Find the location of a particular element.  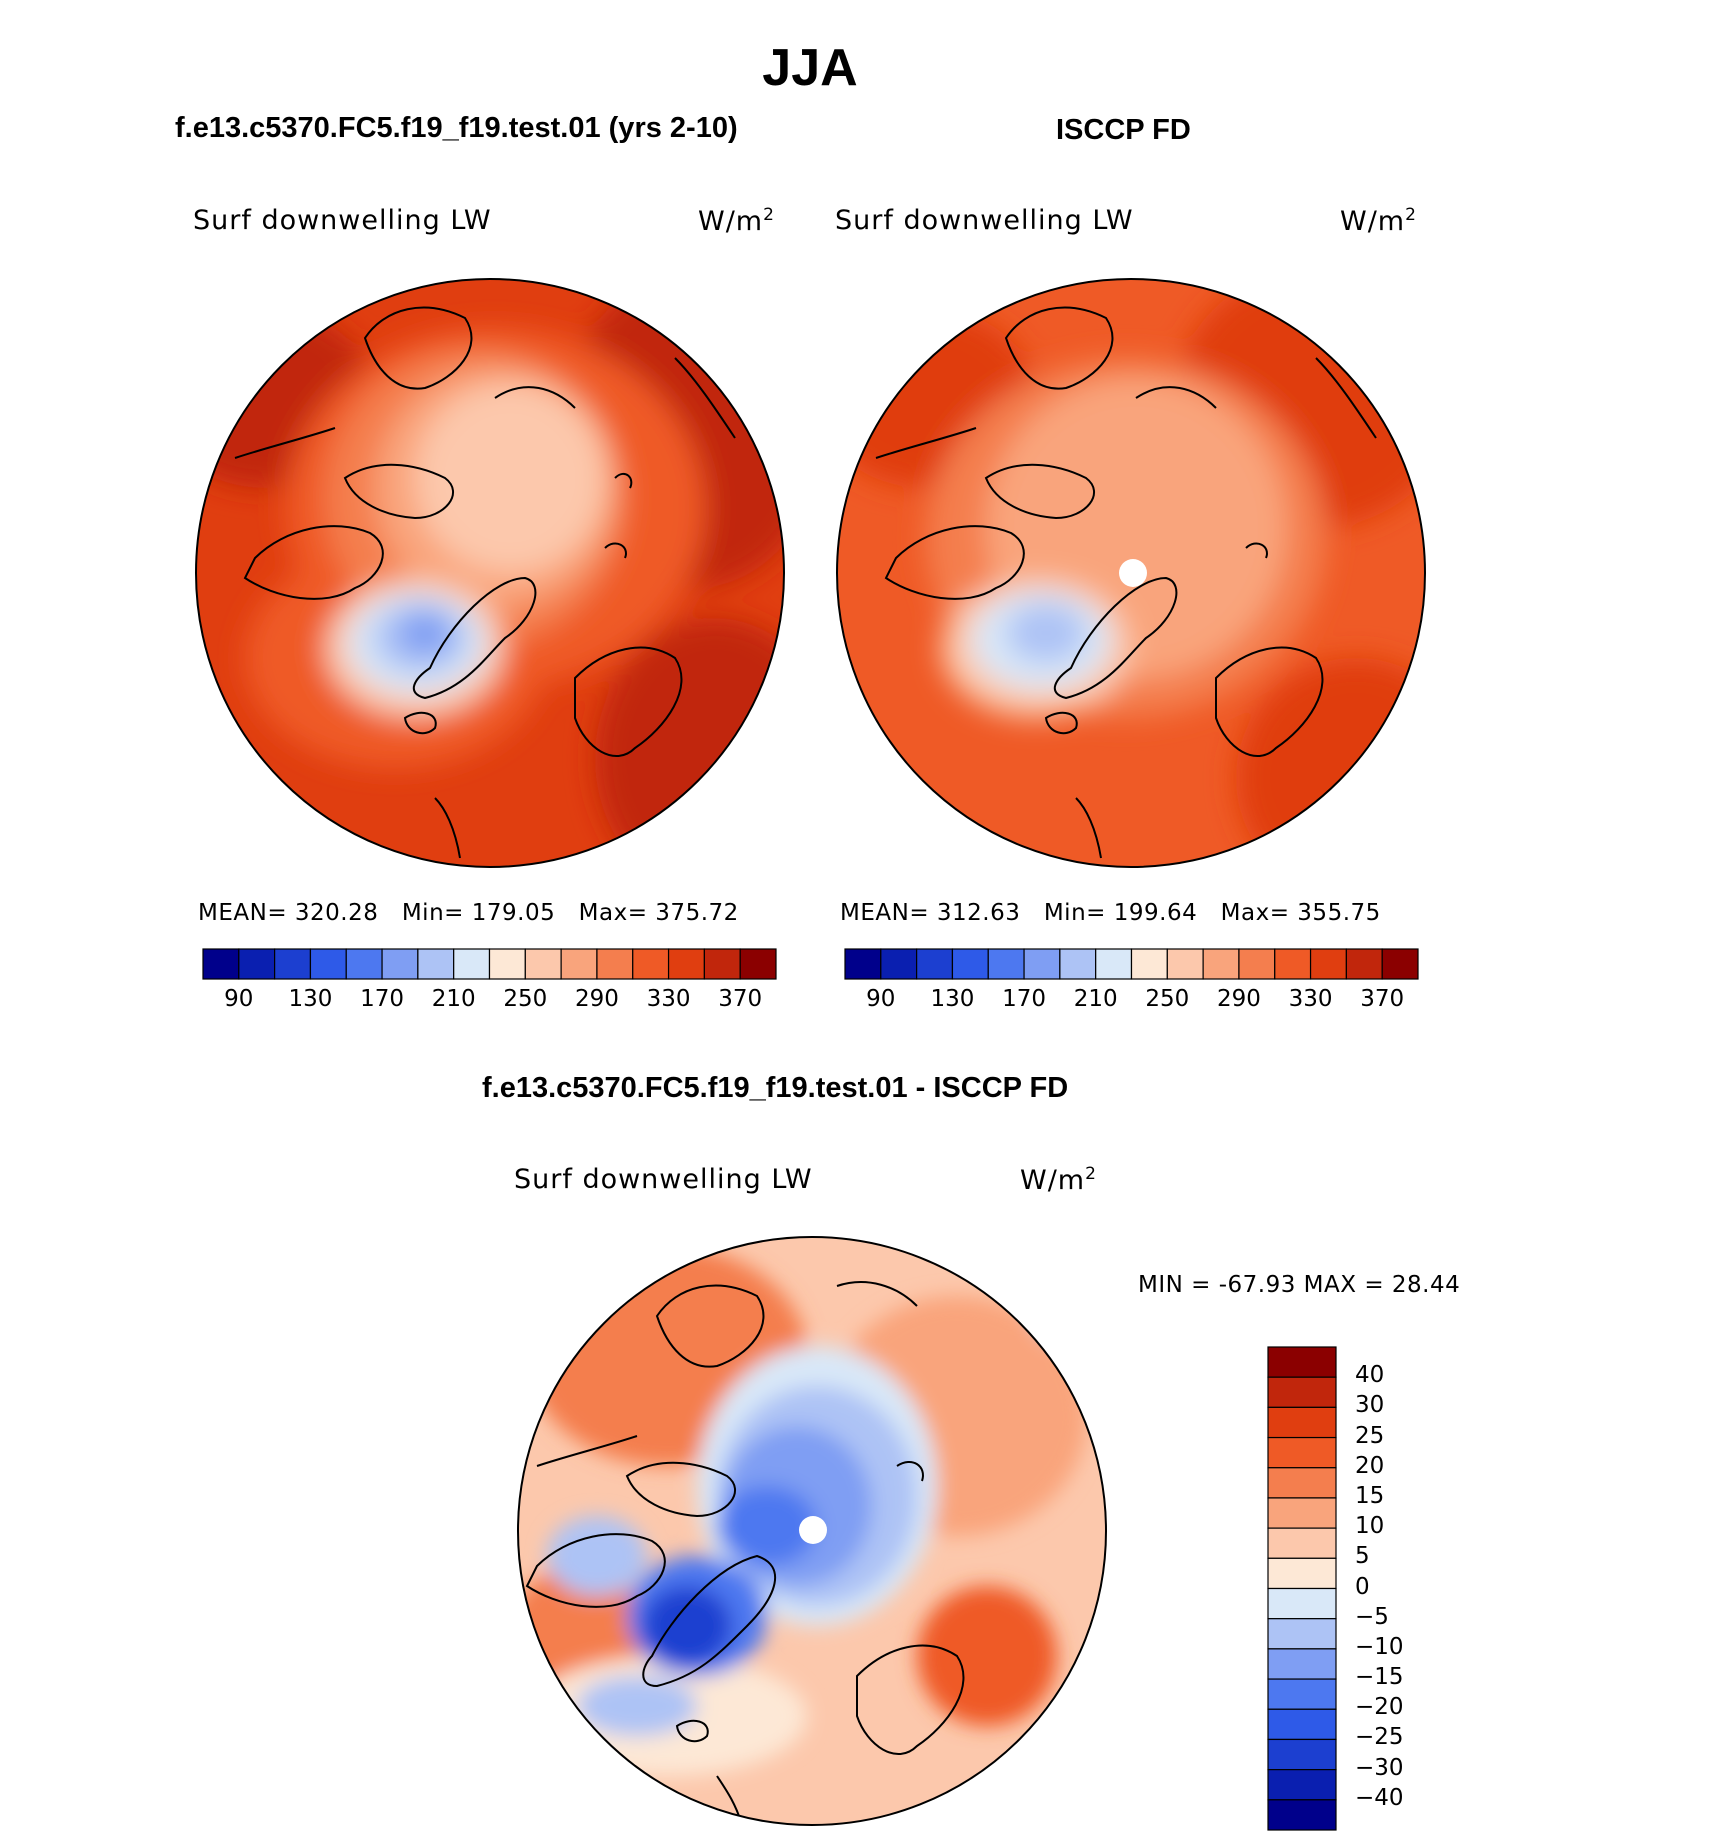

panel3-colorbar-tick-label: 15 is located at coordinates (1370, 1495).